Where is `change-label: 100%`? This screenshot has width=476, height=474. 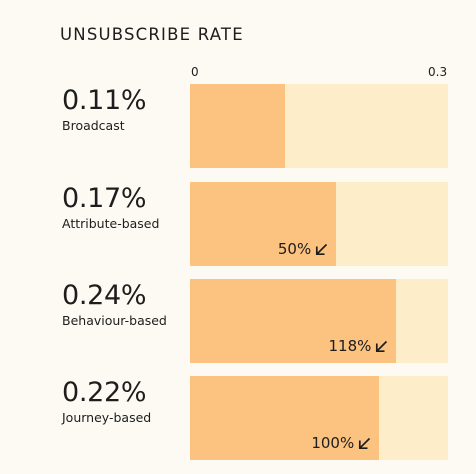
change-label: 100% is located at coordinates (333, 443).